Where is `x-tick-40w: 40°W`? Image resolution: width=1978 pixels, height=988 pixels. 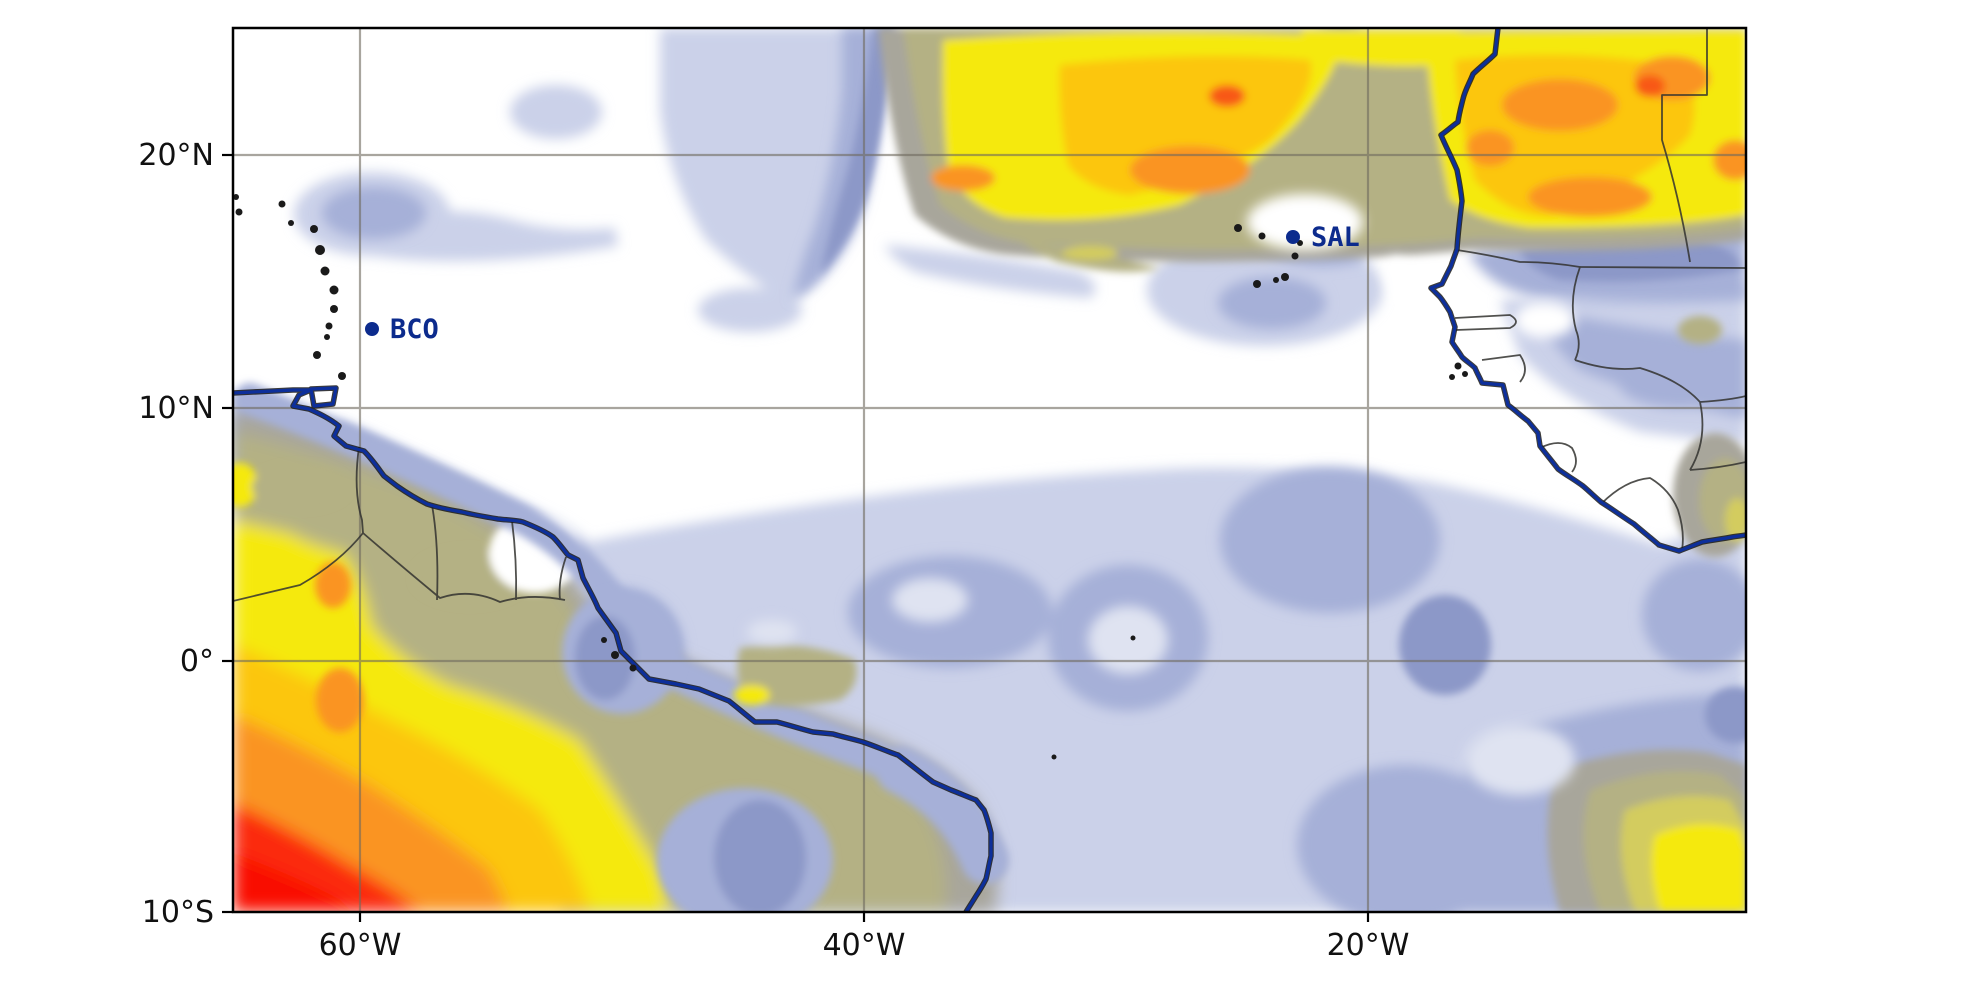
x-tick-40w: 40°W is located at coordinates (864, 945).